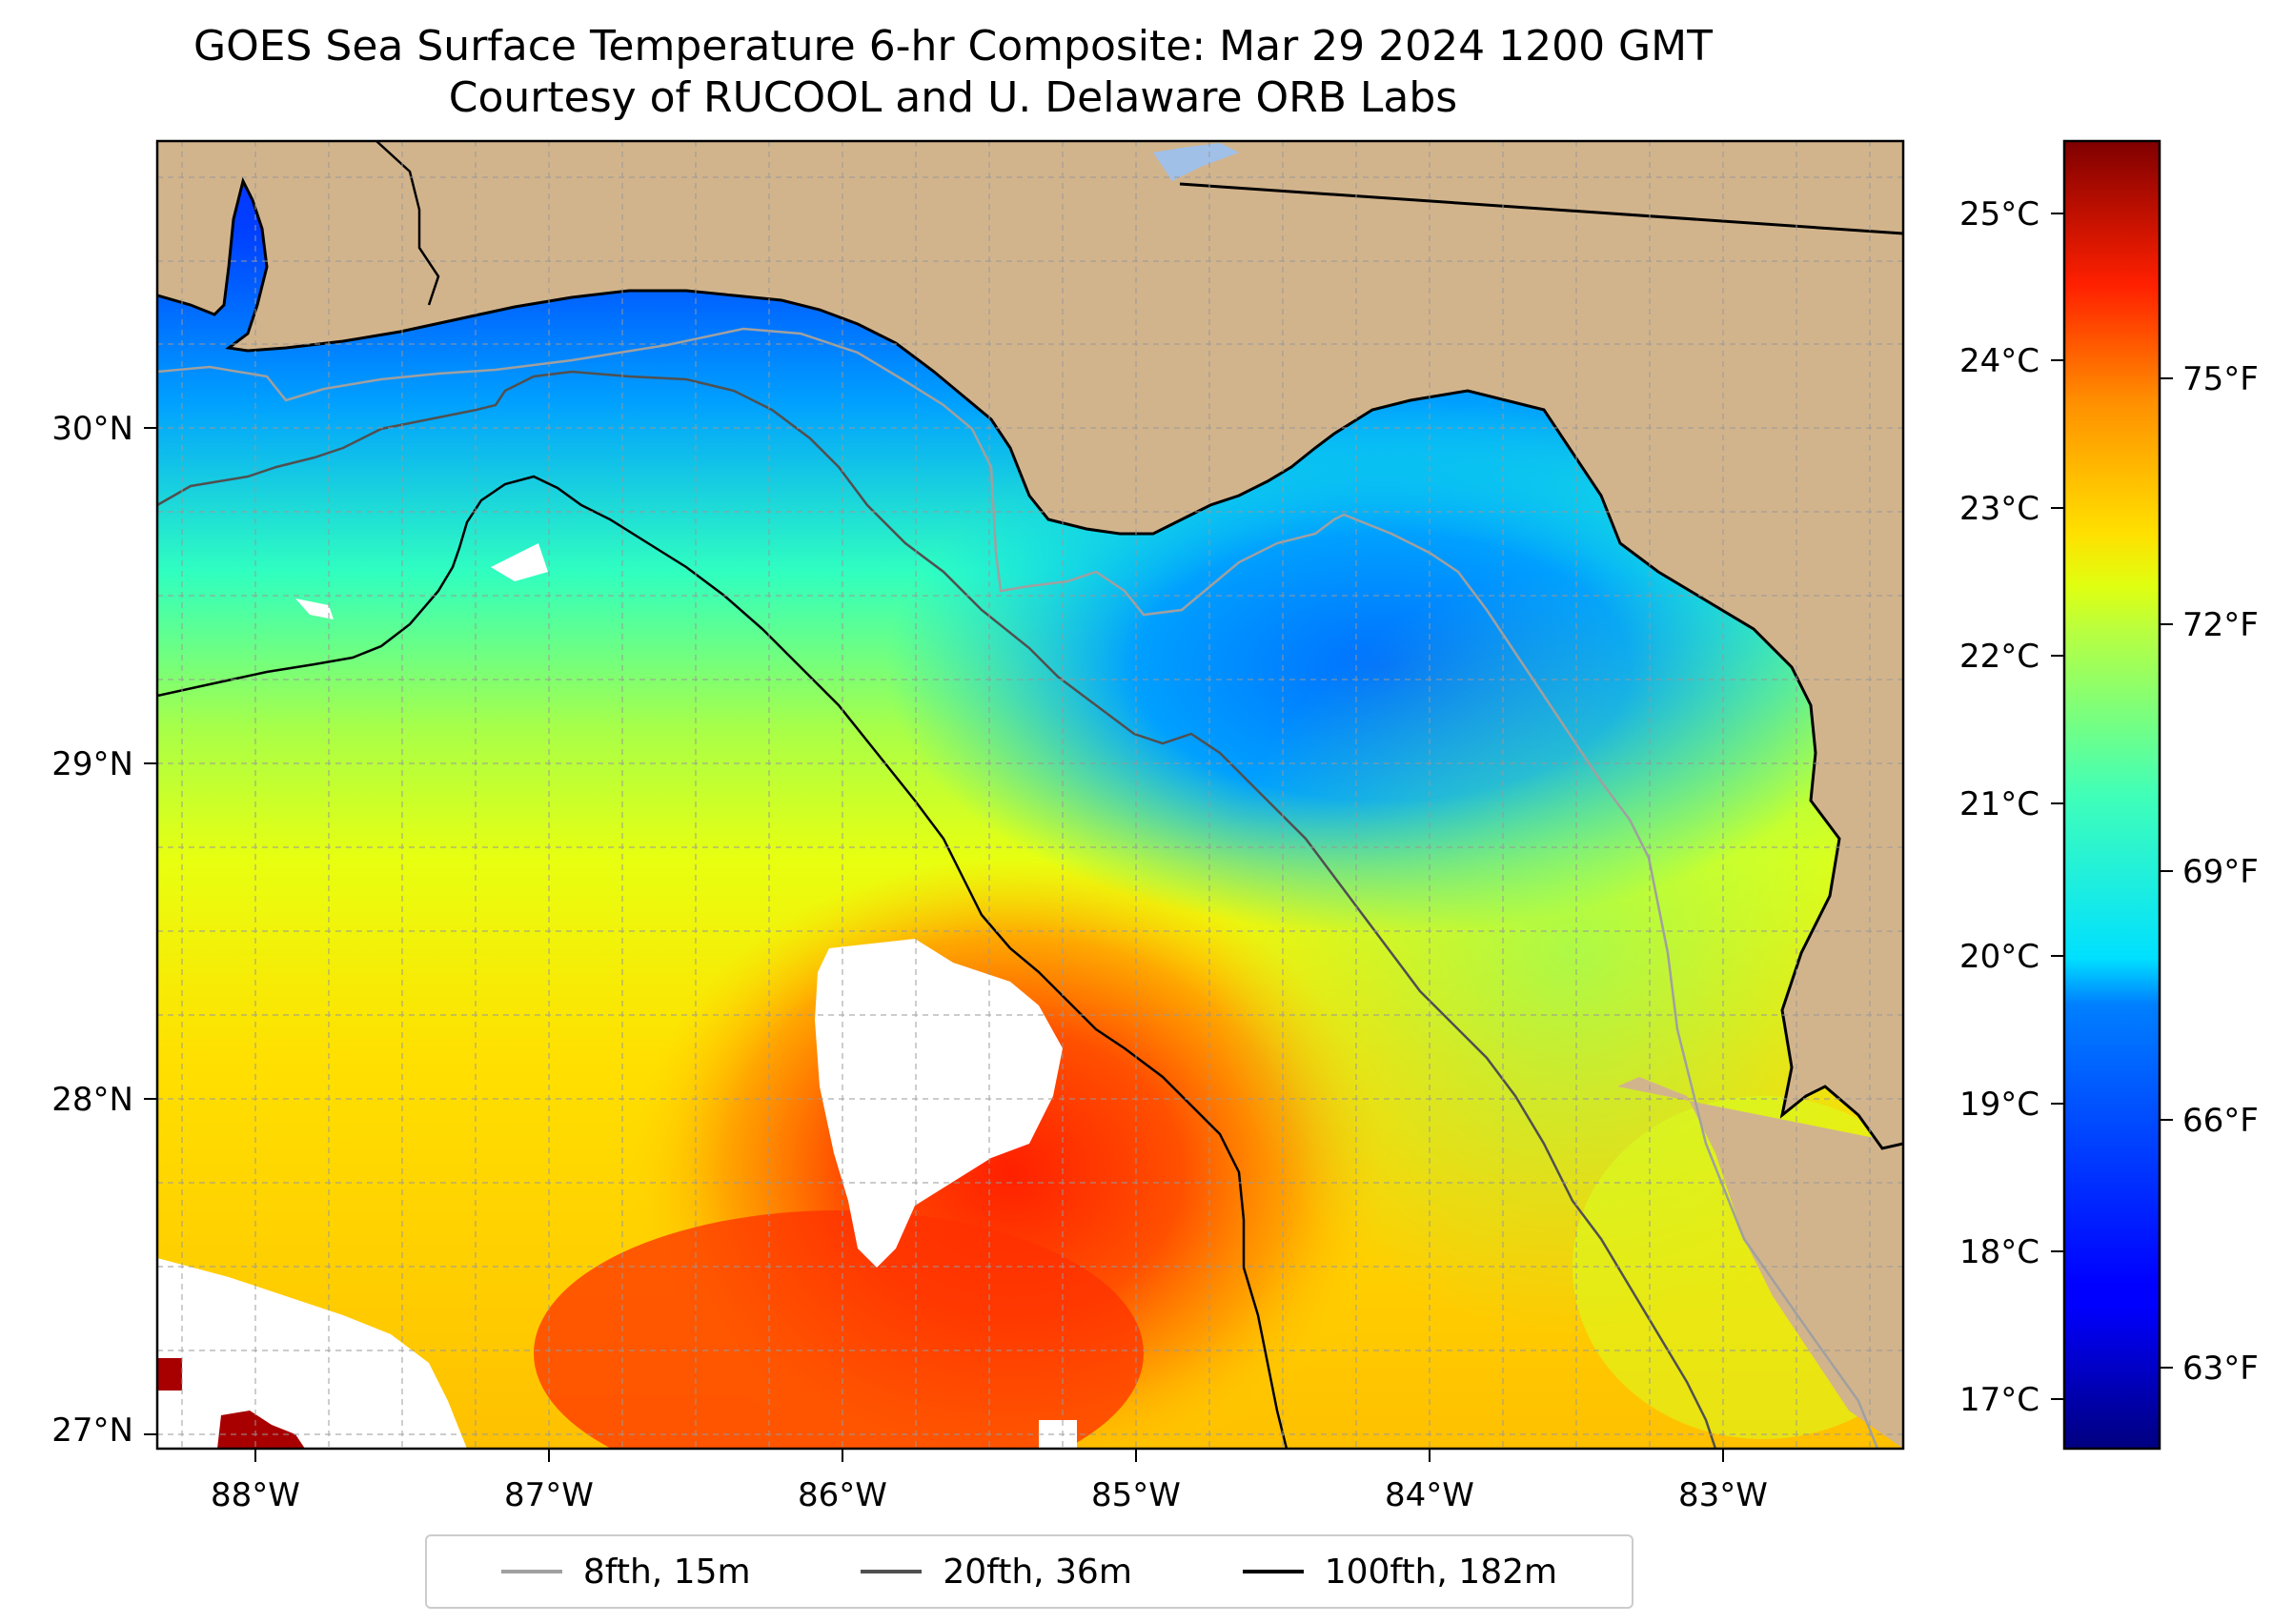  I want to click on lon-tick-label: 83°W, so click(1723, 1495).